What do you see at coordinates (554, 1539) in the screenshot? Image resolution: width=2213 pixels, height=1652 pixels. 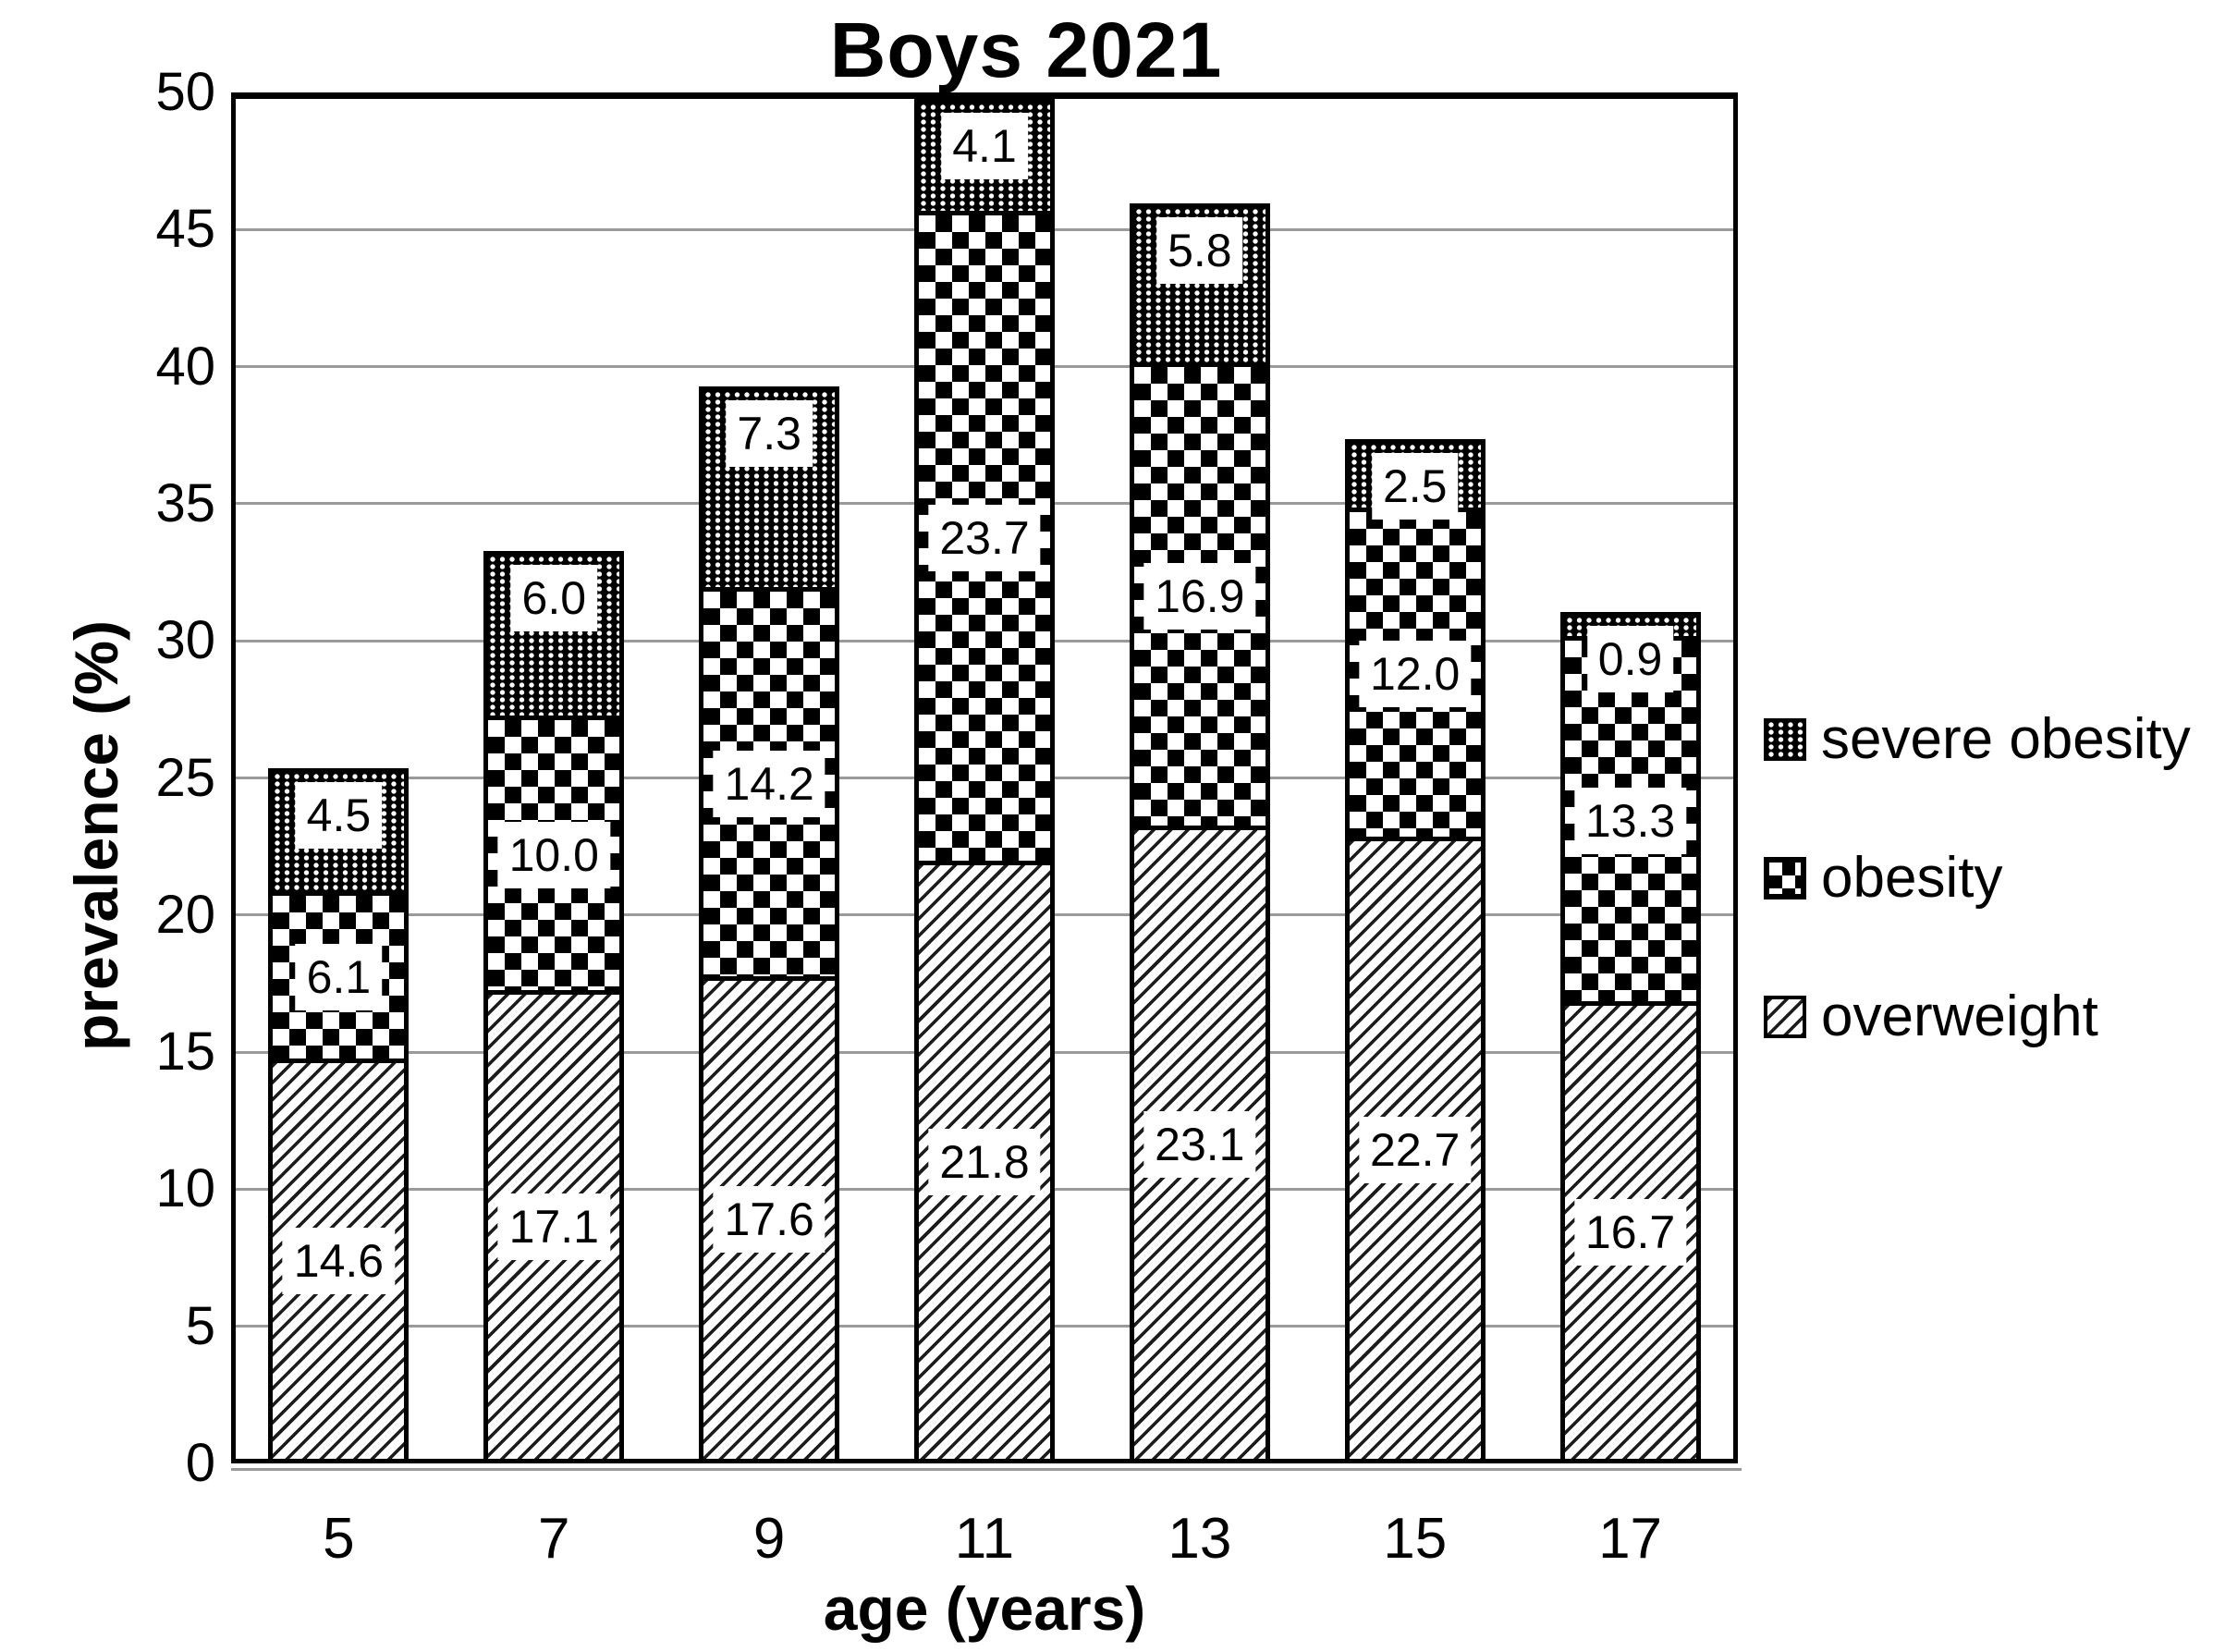 I see `x-tick-label-7: 7` at bounding box center [554, 1539].